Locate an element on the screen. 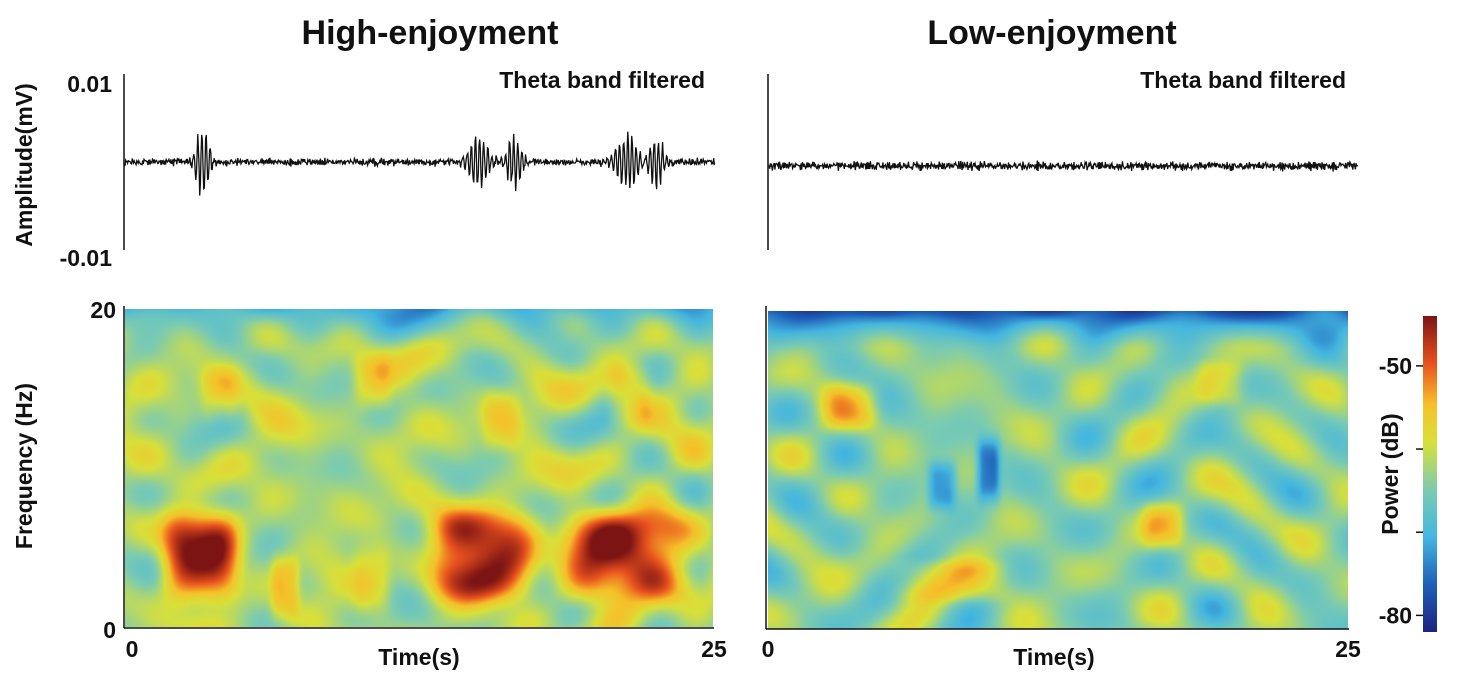 Image resolution: width=1467 pixels, height=688 pixels. spec-high-ytick-bottom: 0 is located at coordinates (109, 630).